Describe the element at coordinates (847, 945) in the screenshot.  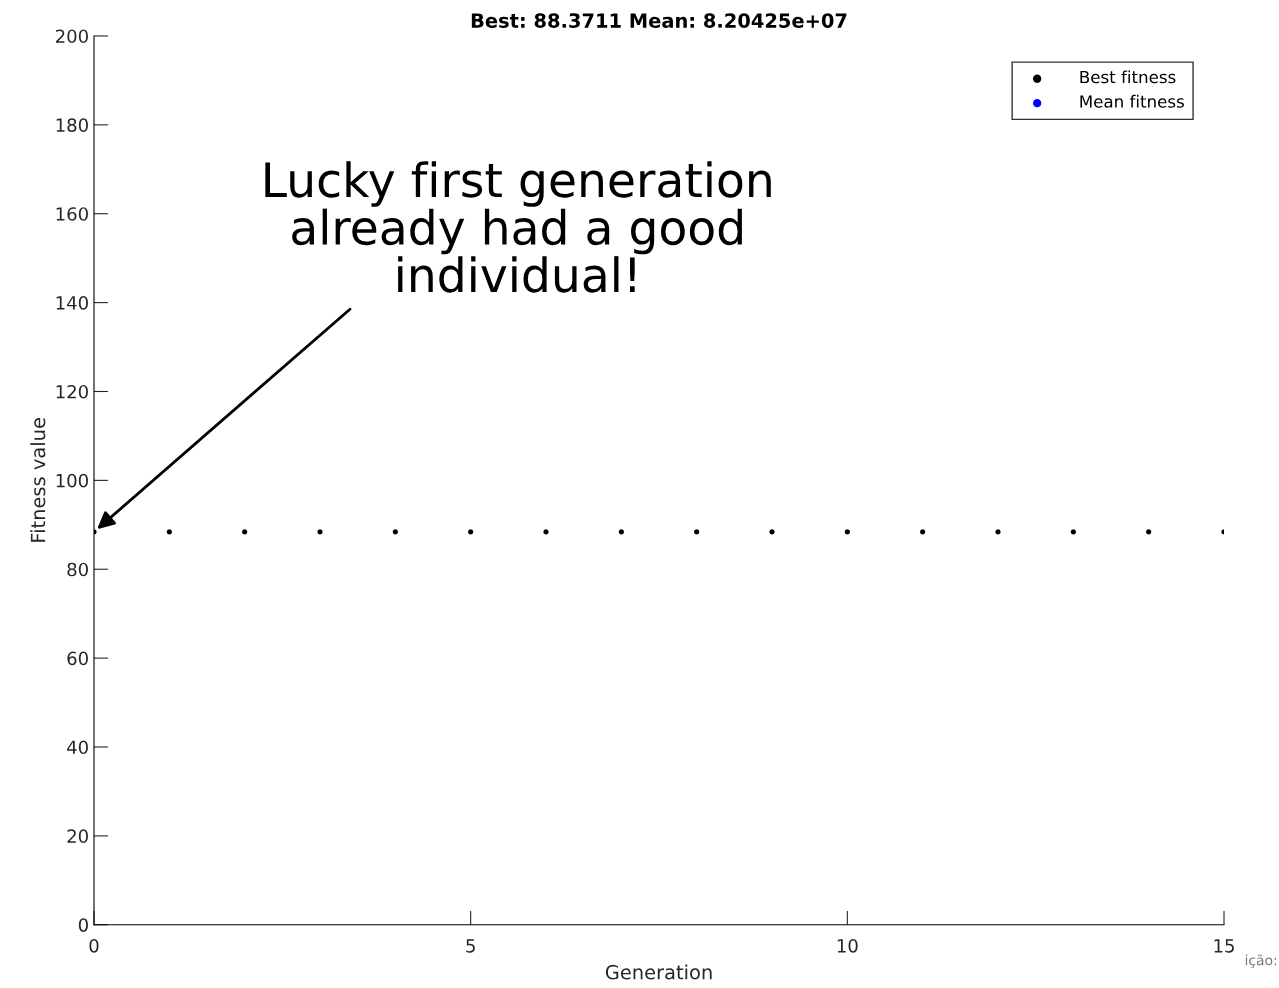
I see `x-tick-label: 10` at that location.